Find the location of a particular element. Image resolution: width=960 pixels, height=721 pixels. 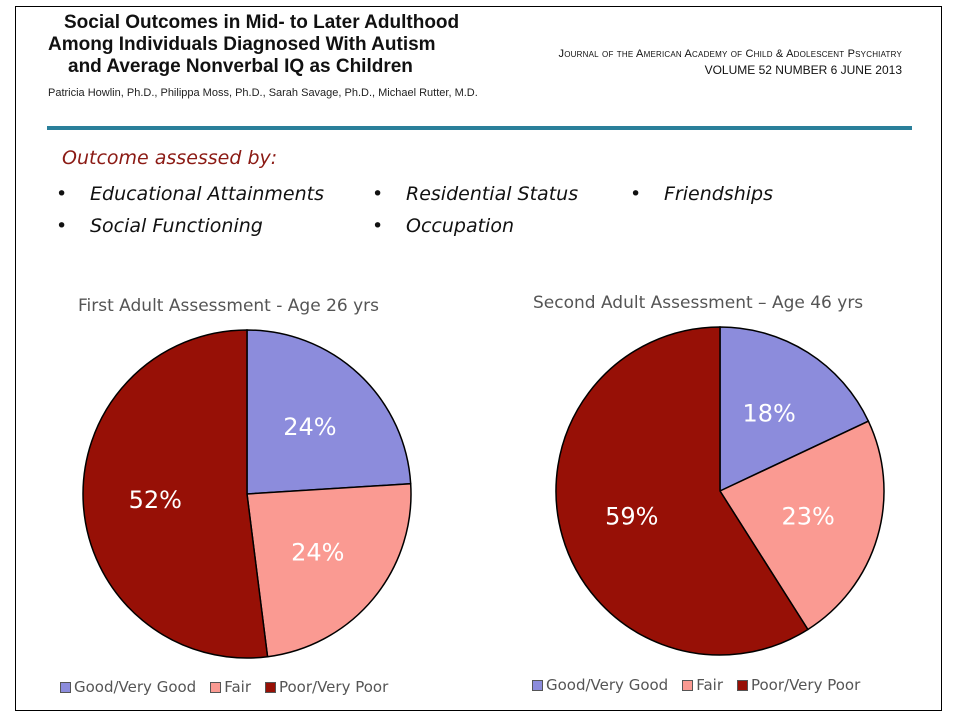

chart-2-legend: Good/Very Good Fair Poor/Very Poor is located at coordinates (703, 685).